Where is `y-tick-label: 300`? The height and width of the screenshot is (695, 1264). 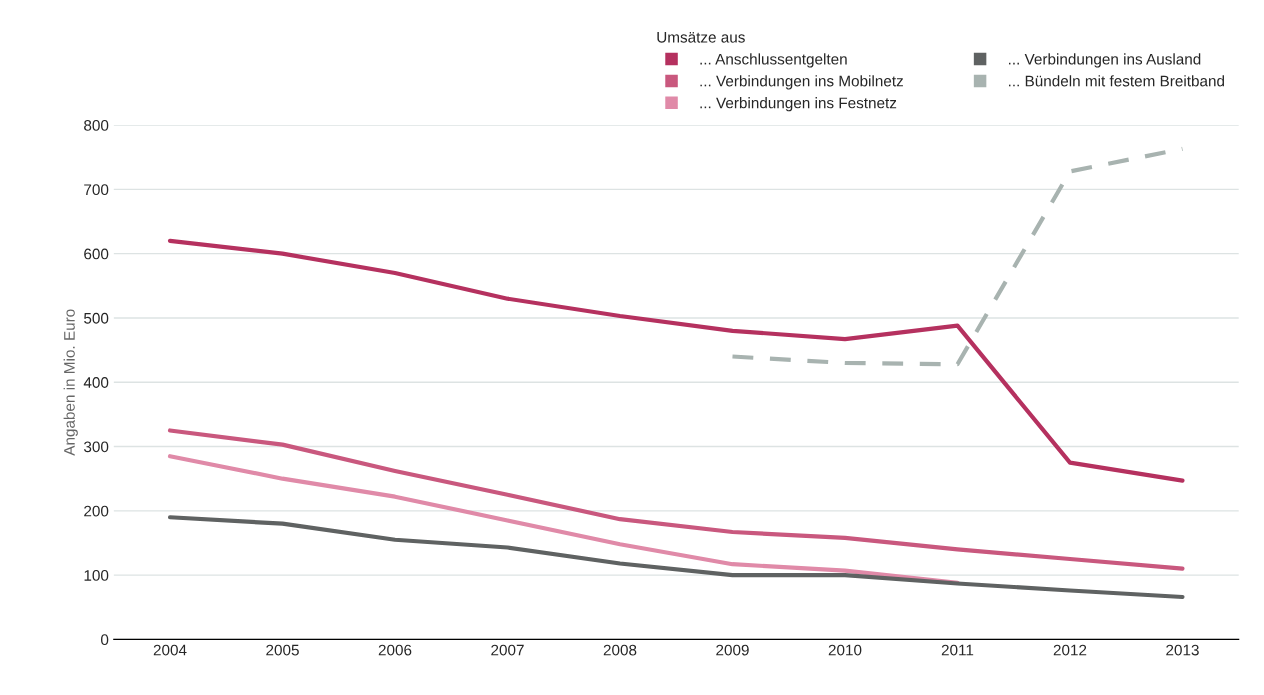 y-tick-label: 300 is located at coordinates (96, 447).